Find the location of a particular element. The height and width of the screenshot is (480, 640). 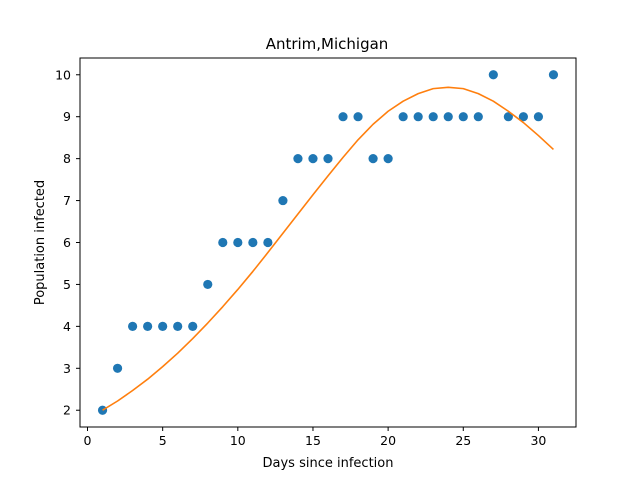

y-tick-label: 5 is located at coordinates (67, 284).